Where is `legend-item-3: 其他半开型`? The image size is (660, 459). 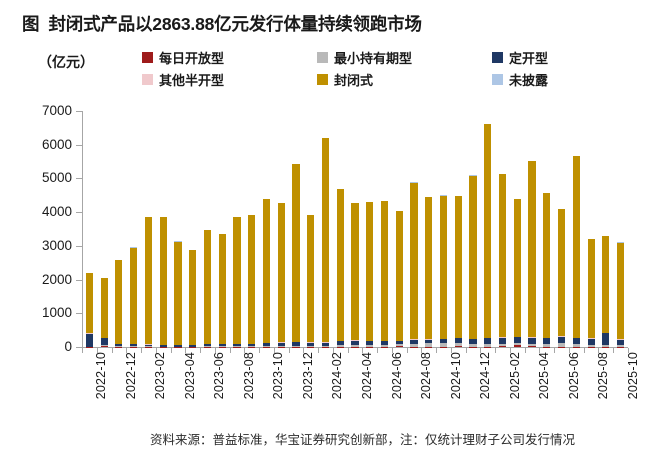 legend-item-3: 其他半开型 is located at coordinates (229, 79).